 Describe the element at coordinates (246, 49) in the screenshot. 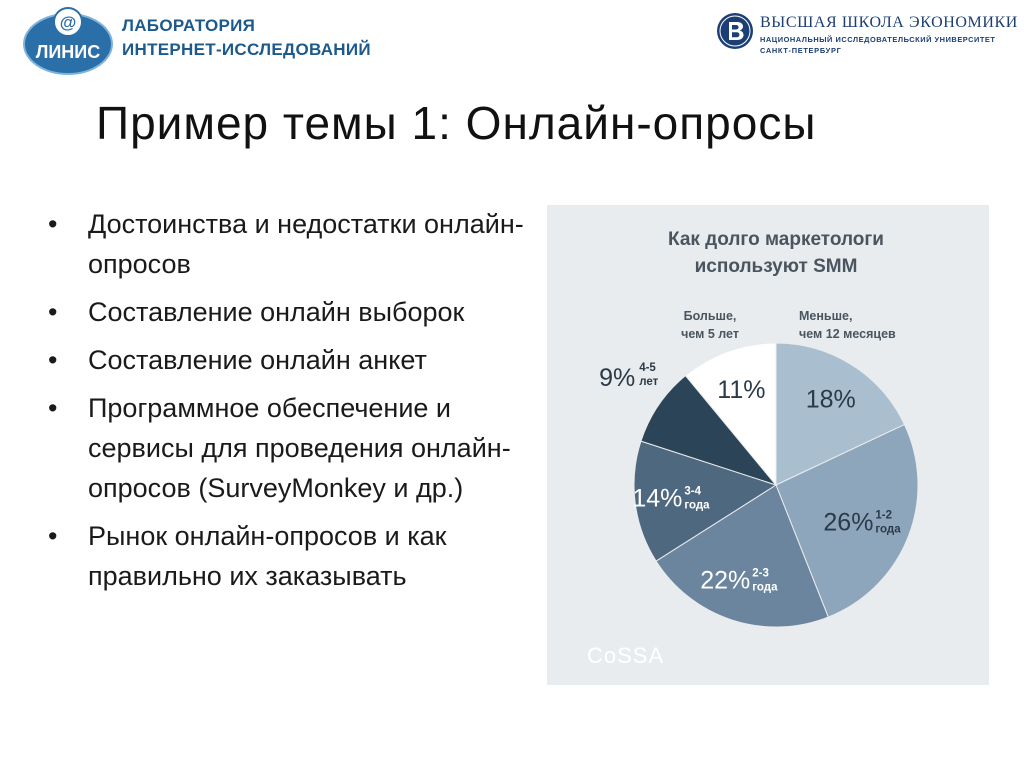

I see `linis-name-line2: ИНТЕРНЕТ-ИССЛЕДОВАНИЙ` at that location.